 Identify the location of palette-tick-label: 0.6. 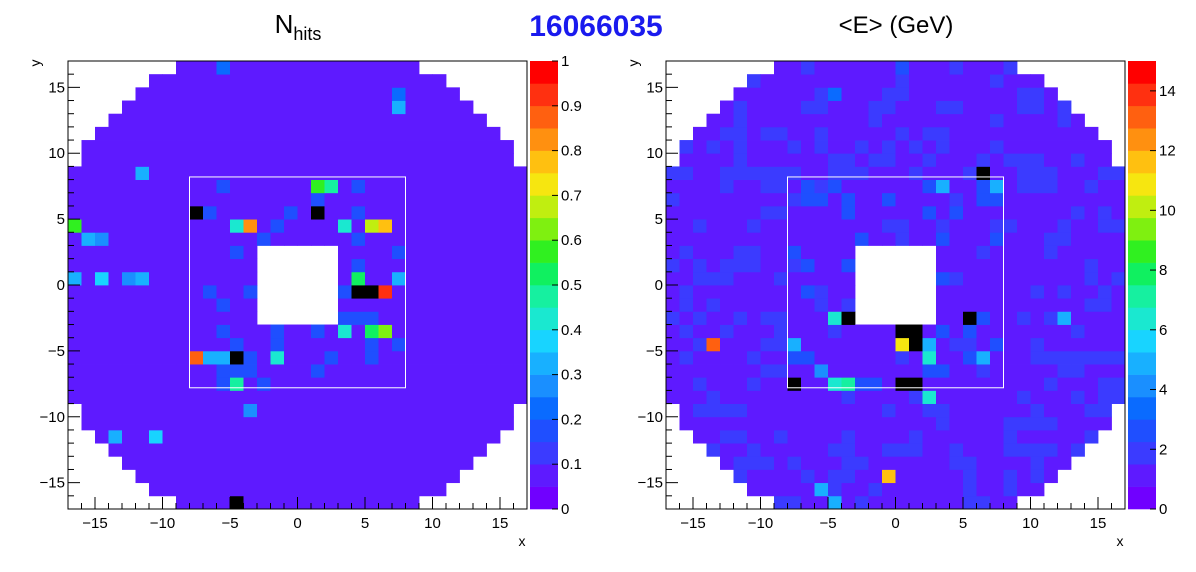
(571, 240).